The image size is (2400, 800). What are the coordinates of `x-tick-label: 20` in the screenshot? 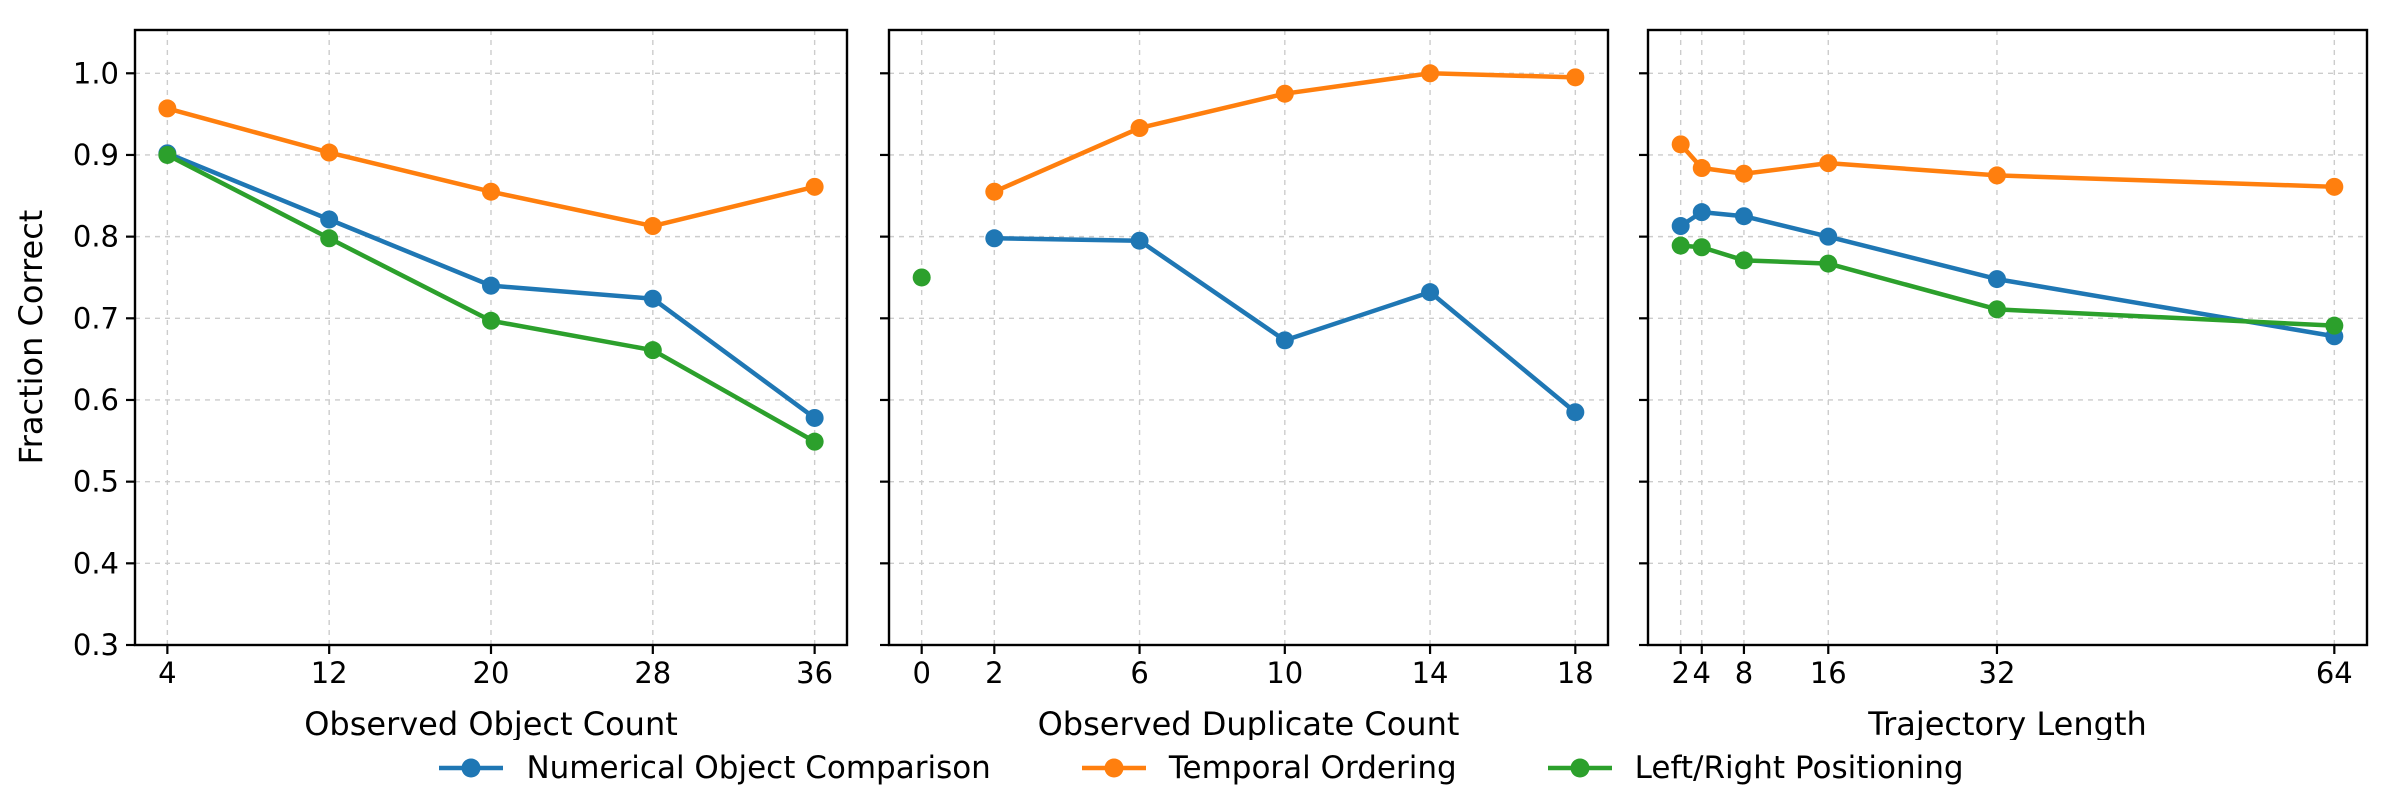 It's located at (491, 673).